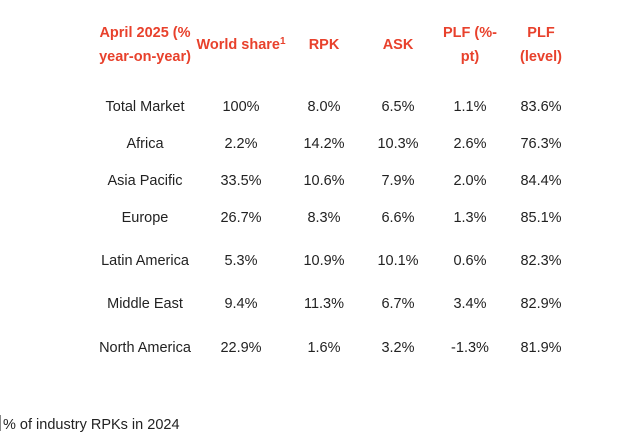 Image resolution: width=642 pixels, height=448 pixels. What do you see at coordinates (145, 260) in the screenshot?
I see `cell-region: Latin America` at bounding box center [145, 260].